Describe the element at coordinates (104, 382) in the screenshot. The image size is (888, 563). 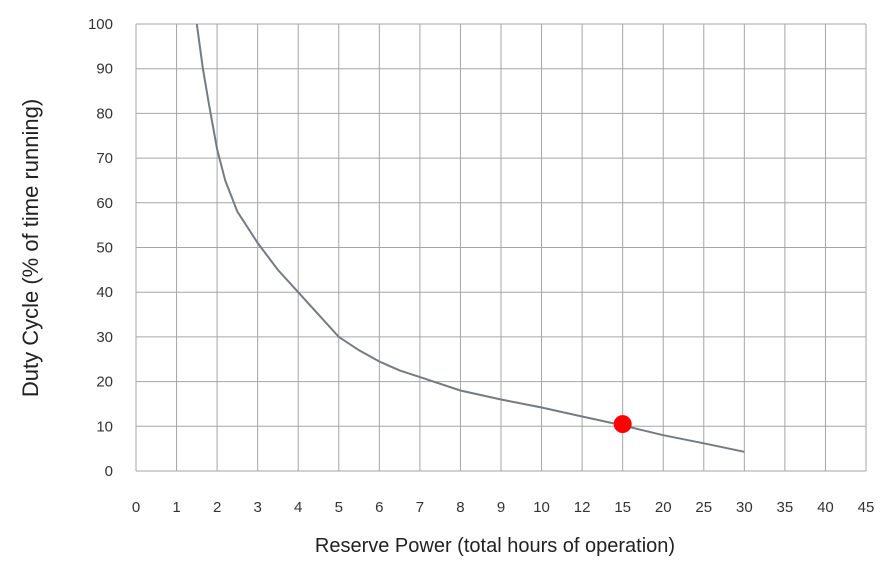
I see `y-tick-label: 20` at that location.